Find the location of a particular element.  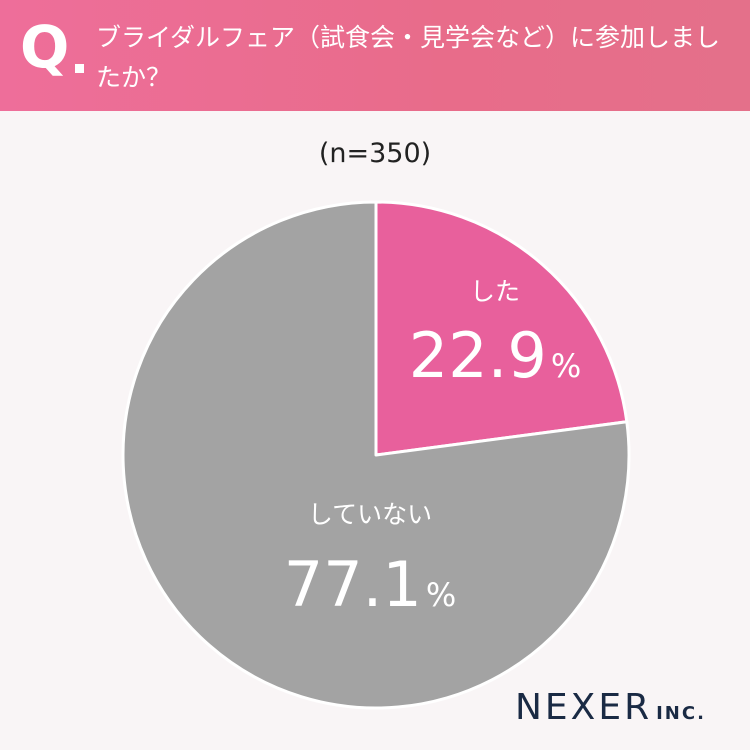

slice-value-not-attended: 77.1% is located at coordinates (370, 584).